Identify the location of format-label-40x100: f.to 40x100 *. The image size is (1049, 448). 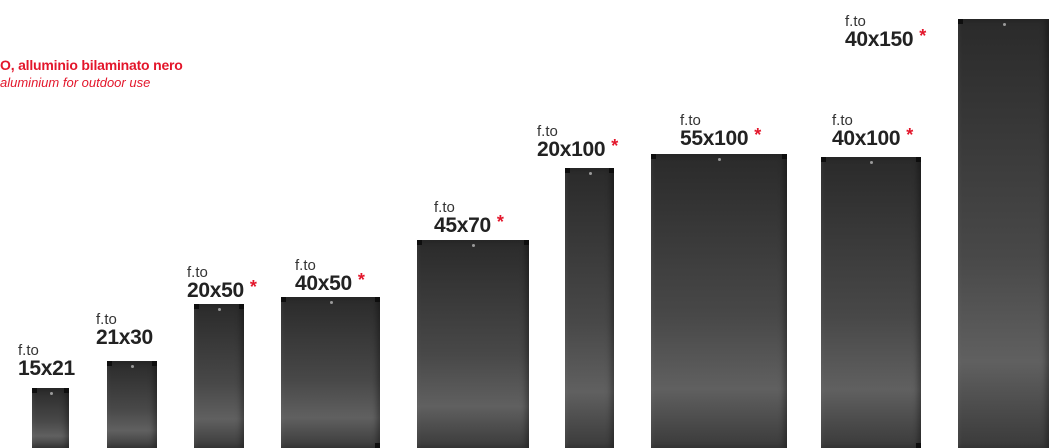
(872, 131).